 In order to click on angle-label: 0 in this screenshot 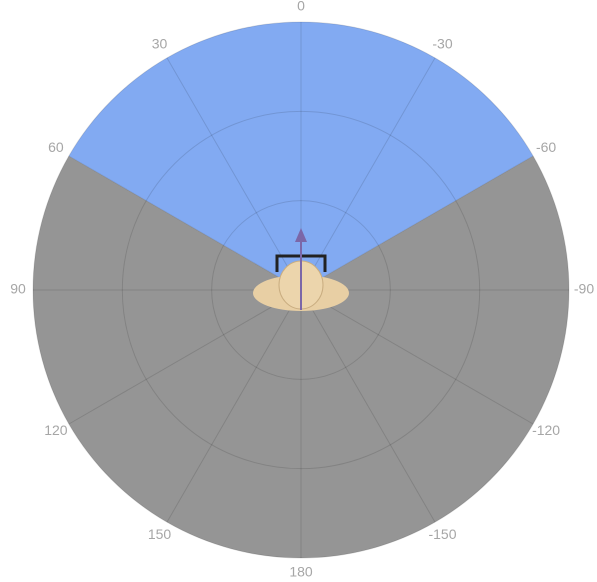, I will do `click(301, 7)`.